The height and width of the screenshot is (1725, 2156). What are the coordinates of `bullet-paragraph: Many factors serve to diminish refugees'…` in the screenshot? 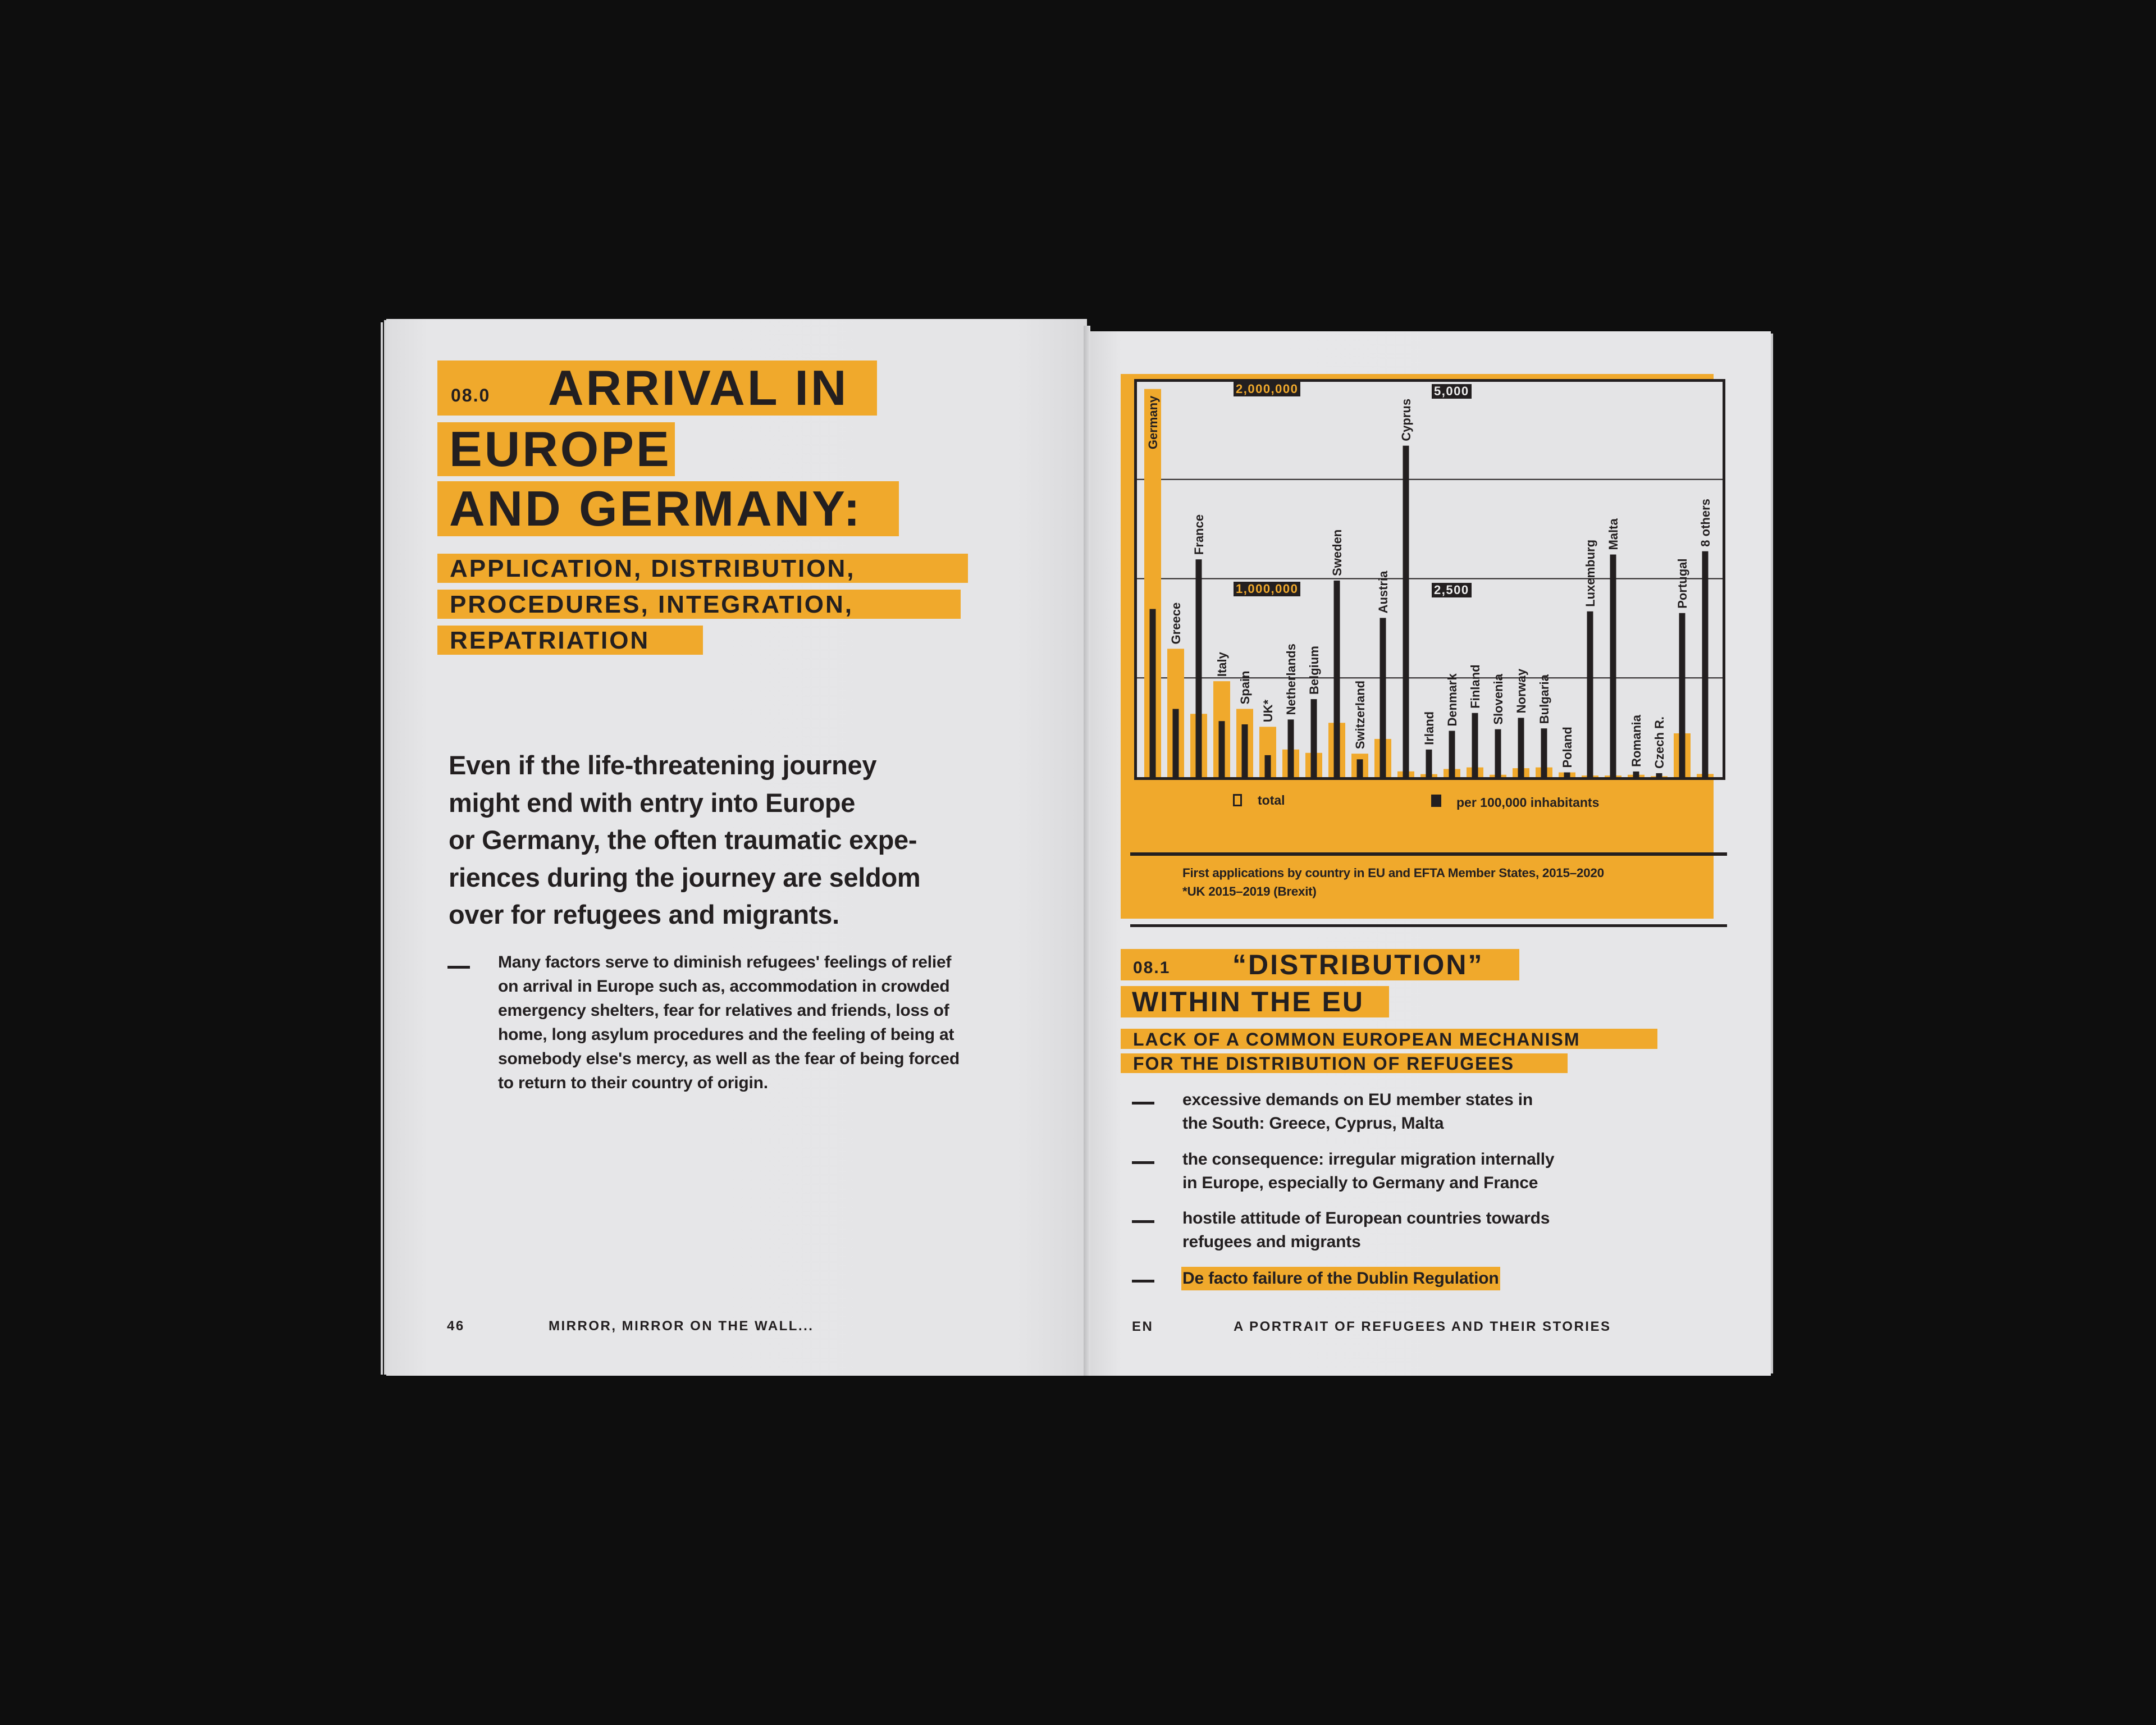 It's located at (729, 1023).